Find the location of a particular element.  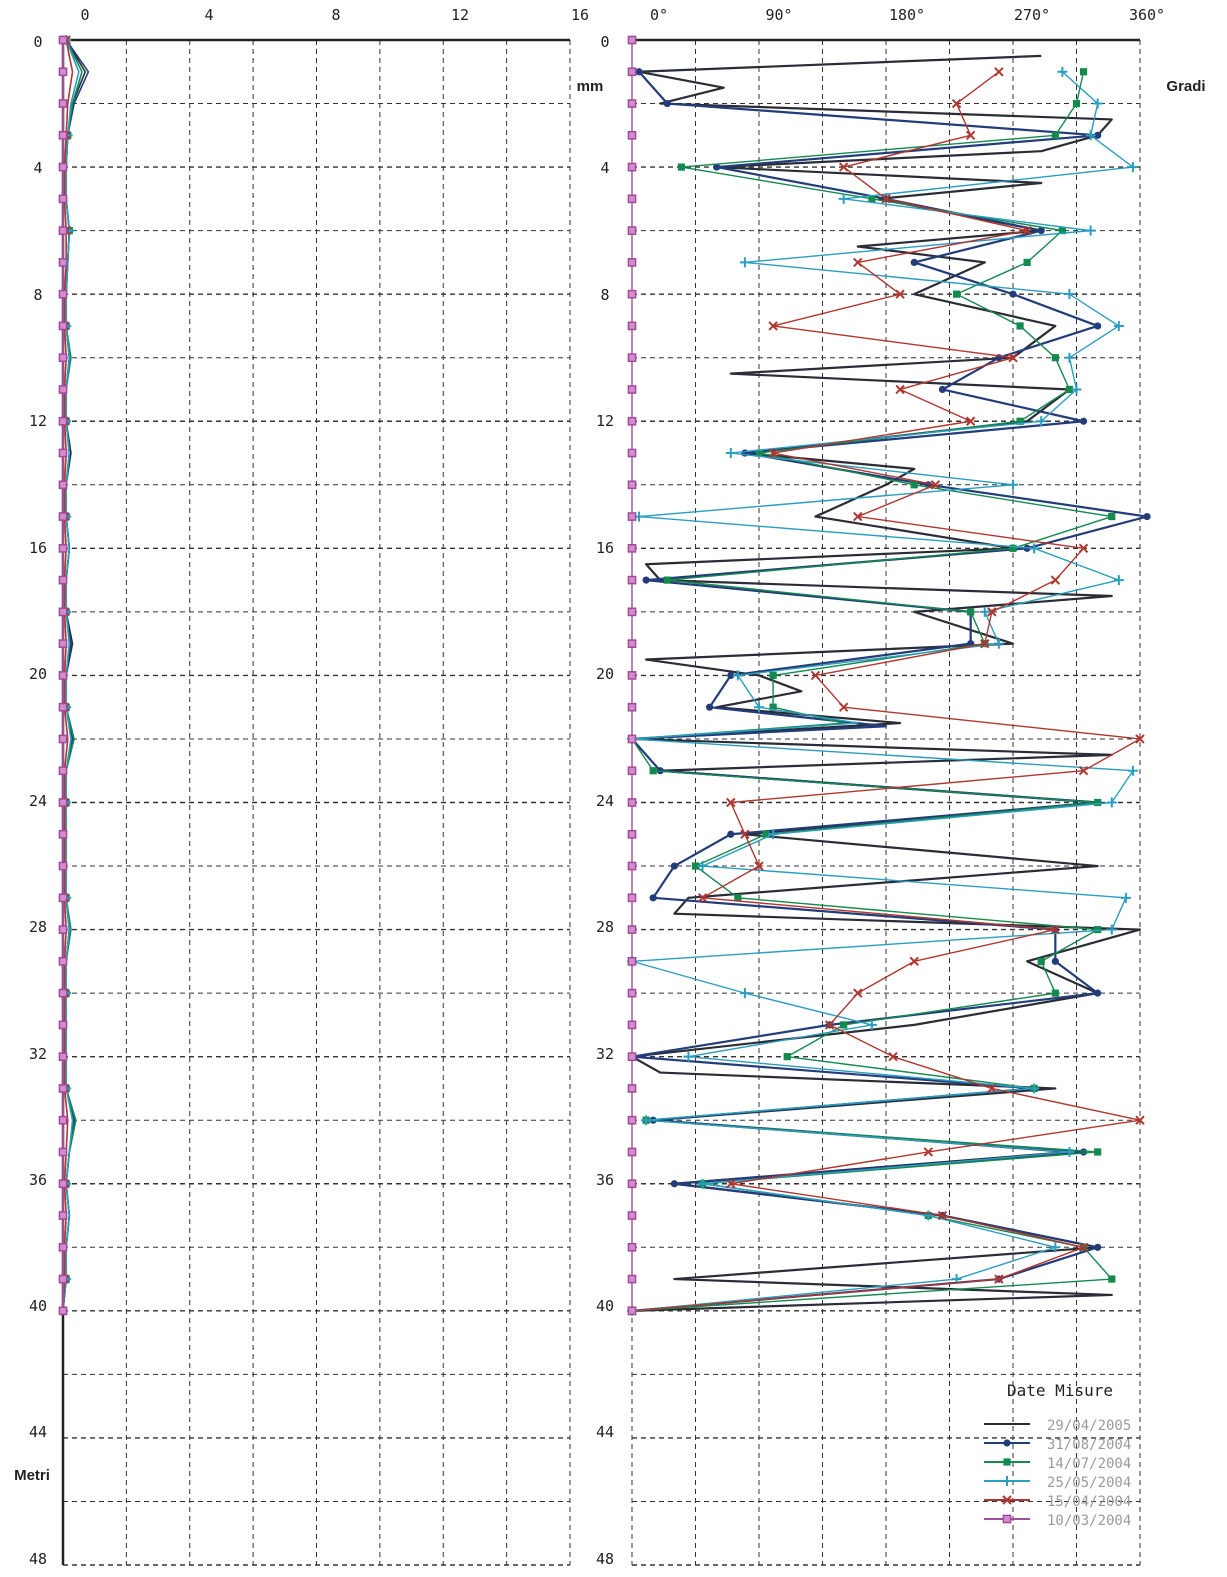

left-x-tick-16: 16 is located at coordinates (580, 15).